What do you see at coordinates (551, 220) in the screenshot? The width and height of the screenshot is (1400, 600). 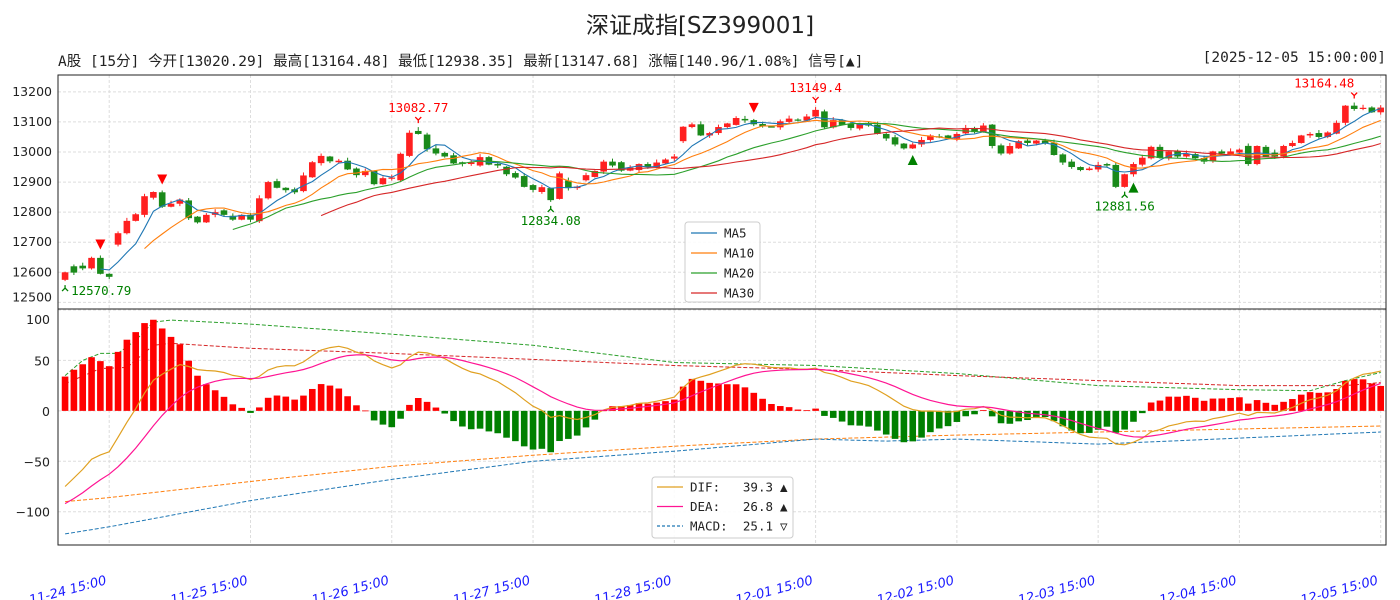 I see `low-price-label: 12834.08` at bounding box center [551, 220].